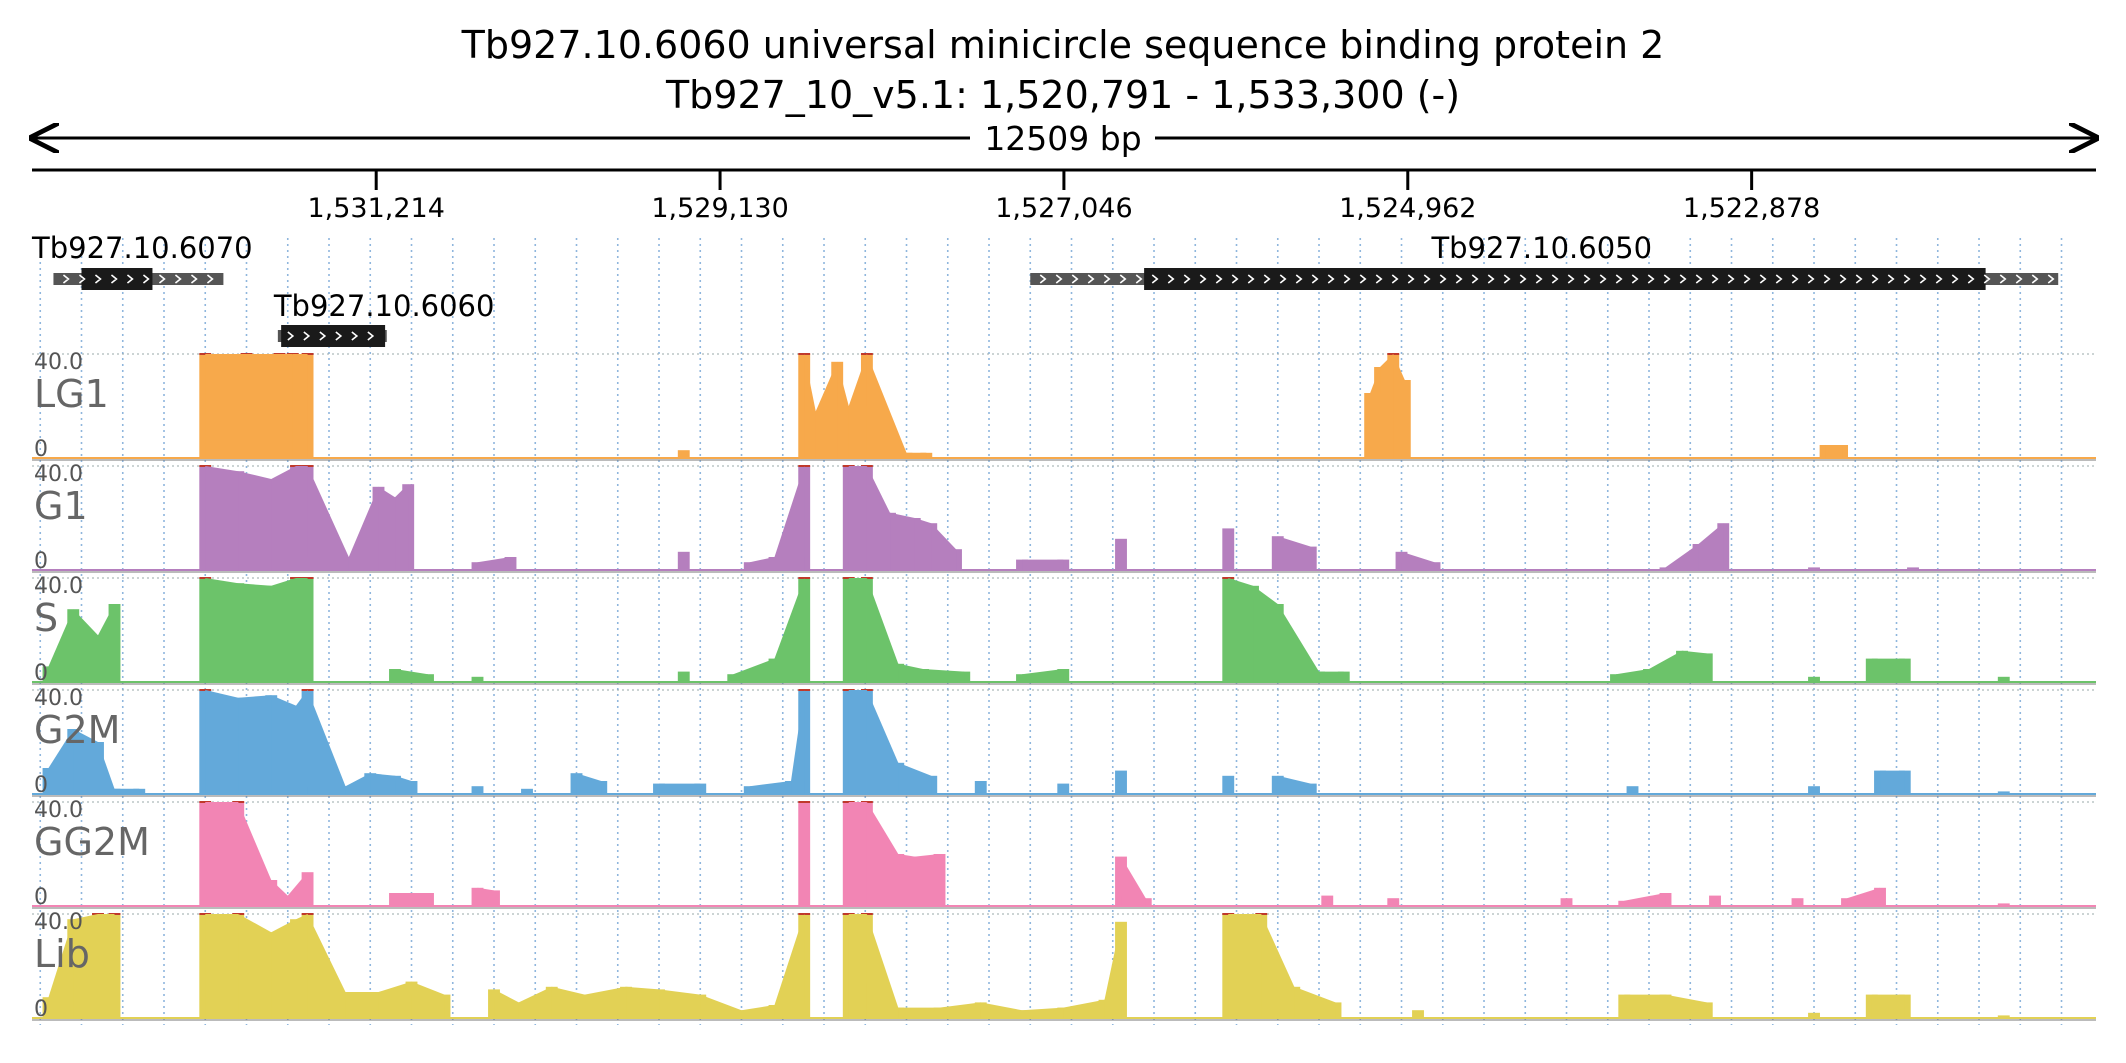  What do you see at coordinates (1064, 854) in the screenshot?
I see `track-gg2m: 40.0 0 GG2M` at bounding box center [1064, 854].